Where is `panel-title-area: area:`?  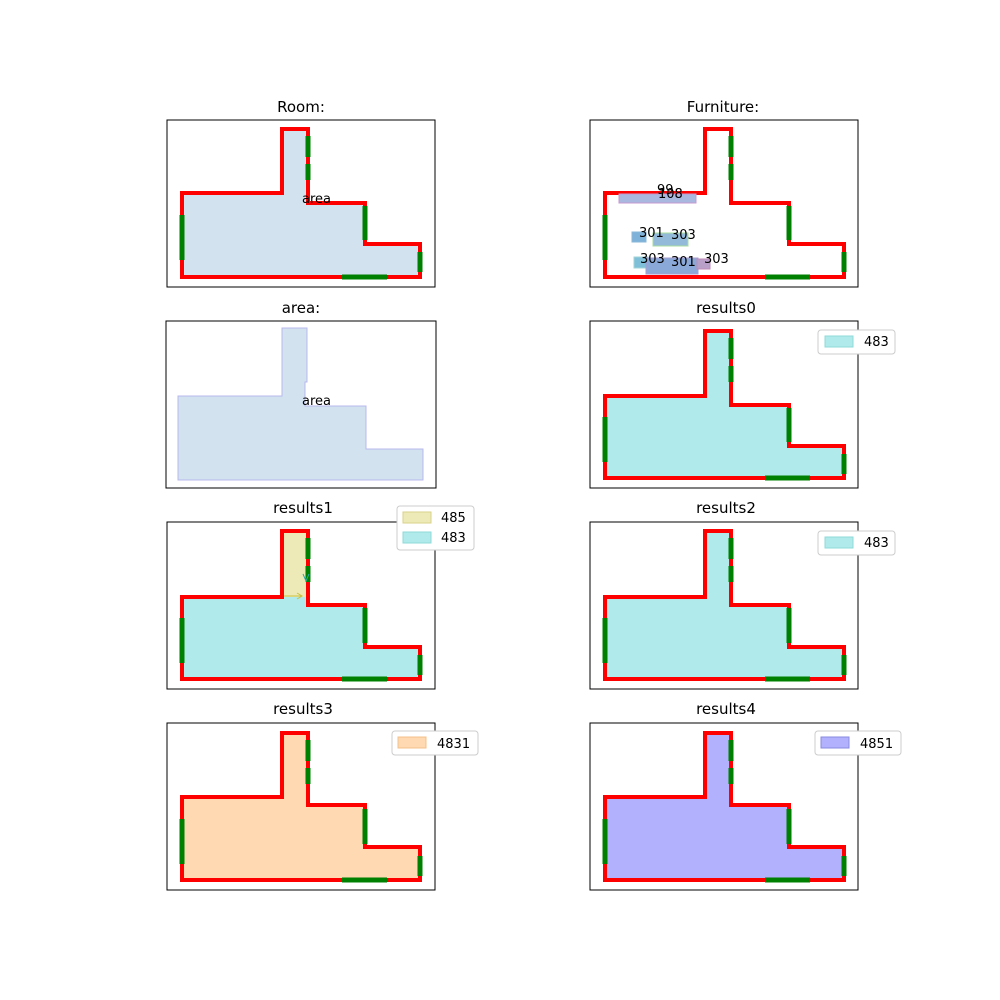 panel-title-area: area: is located at coordinates (301, 308).